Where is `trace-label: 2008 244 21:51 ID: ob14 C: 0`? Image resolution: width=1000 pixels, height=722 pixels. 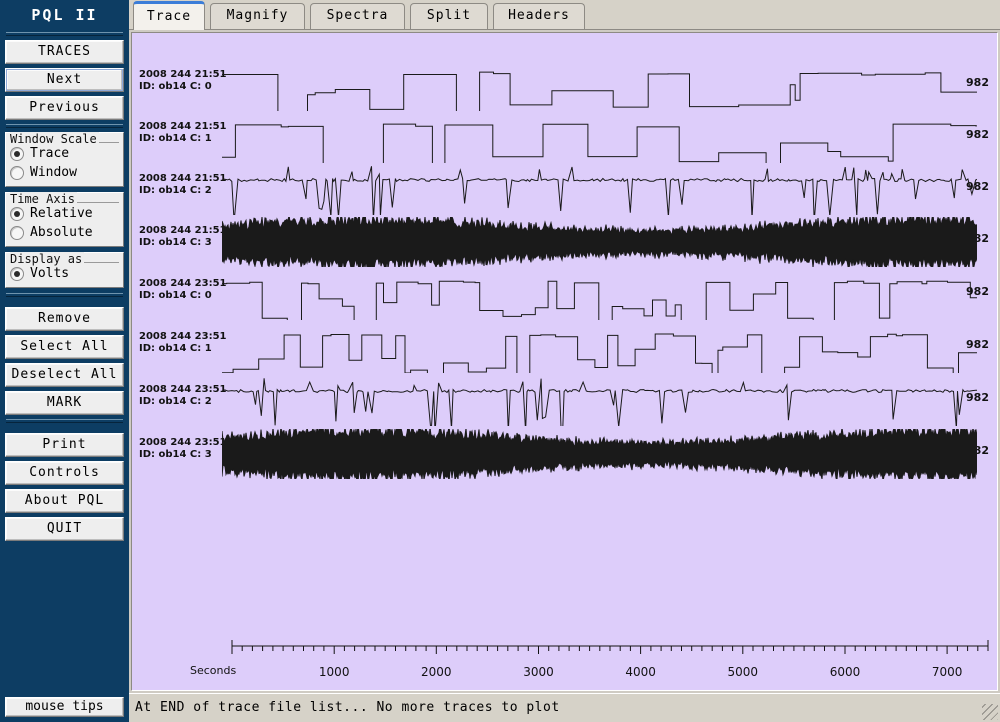
trace-label: 2008 244 21:51 ID: ob14 C: 0 is located at coordinates (183, 81).